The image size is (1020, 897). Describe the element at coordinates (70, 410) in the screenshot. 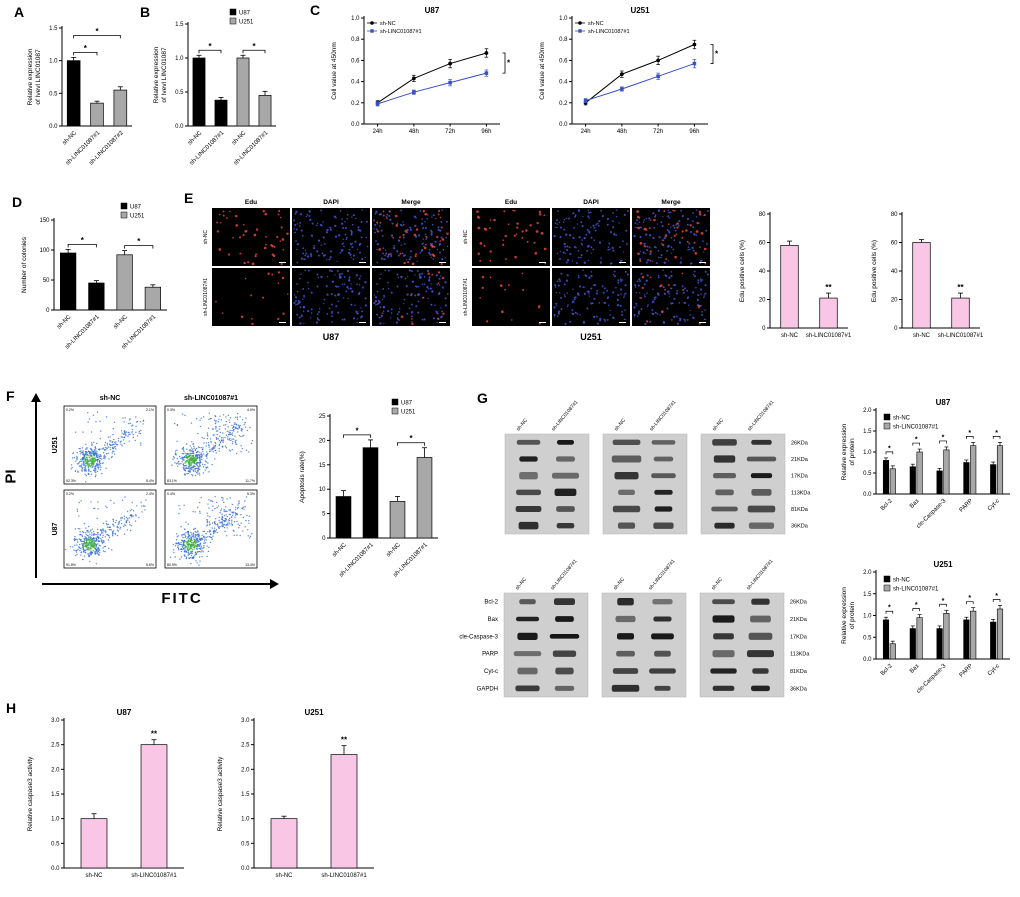

I see `flow-quadrant-value: 0.2%` at that location.